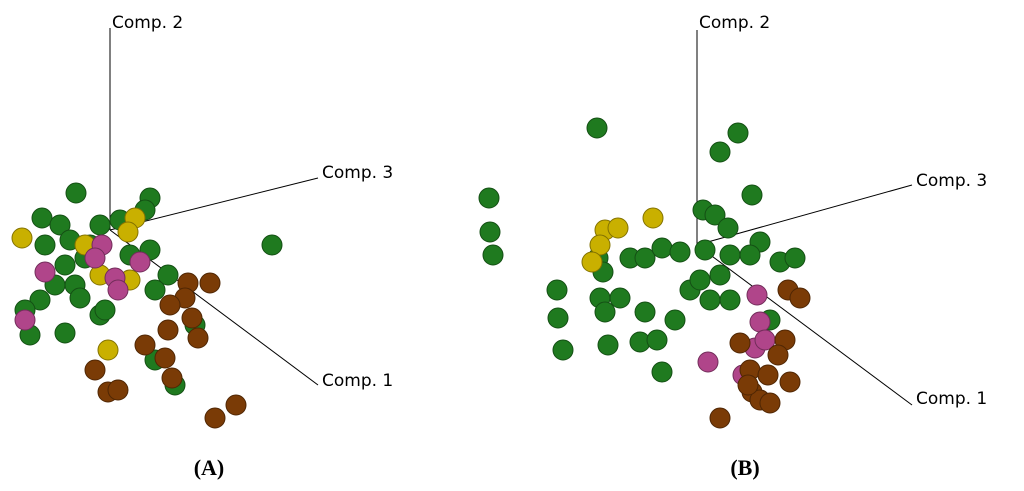 Image resolution: width=1024 pixels, height=491 pixels. Describe the element at coordinates (209, 467) in the screenshot. I see `panel-label: (A)` at that location.